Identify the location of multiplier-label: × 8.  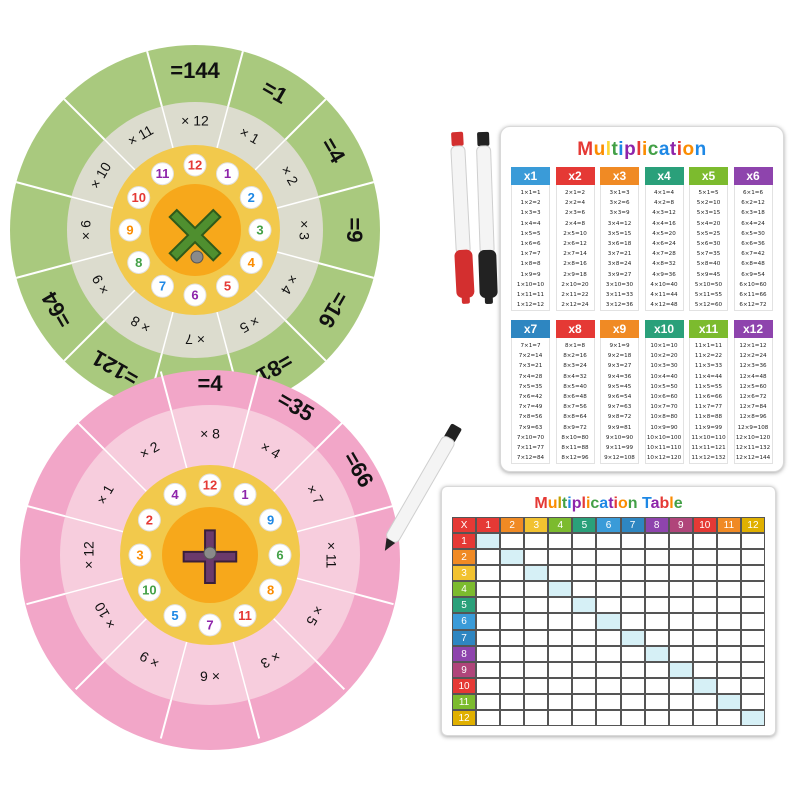
(210, 434).